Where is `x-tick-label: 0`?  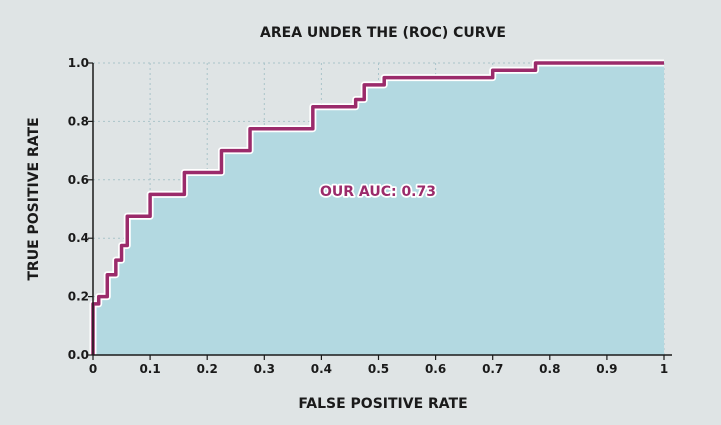 x-tick-label: 0 is located at coordinates (93, 369).